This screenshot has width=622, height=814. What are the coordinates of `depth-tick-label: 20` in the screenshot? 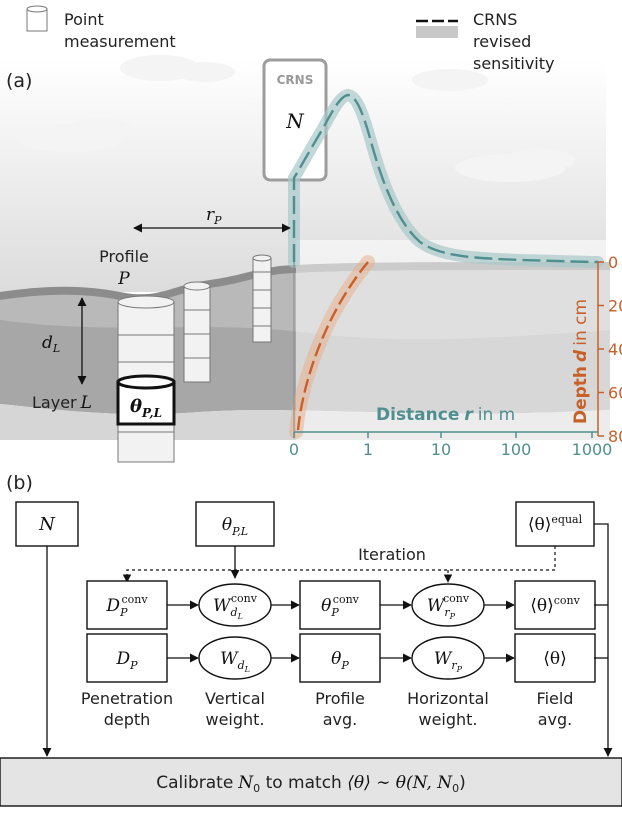 It's located at (615, 306).